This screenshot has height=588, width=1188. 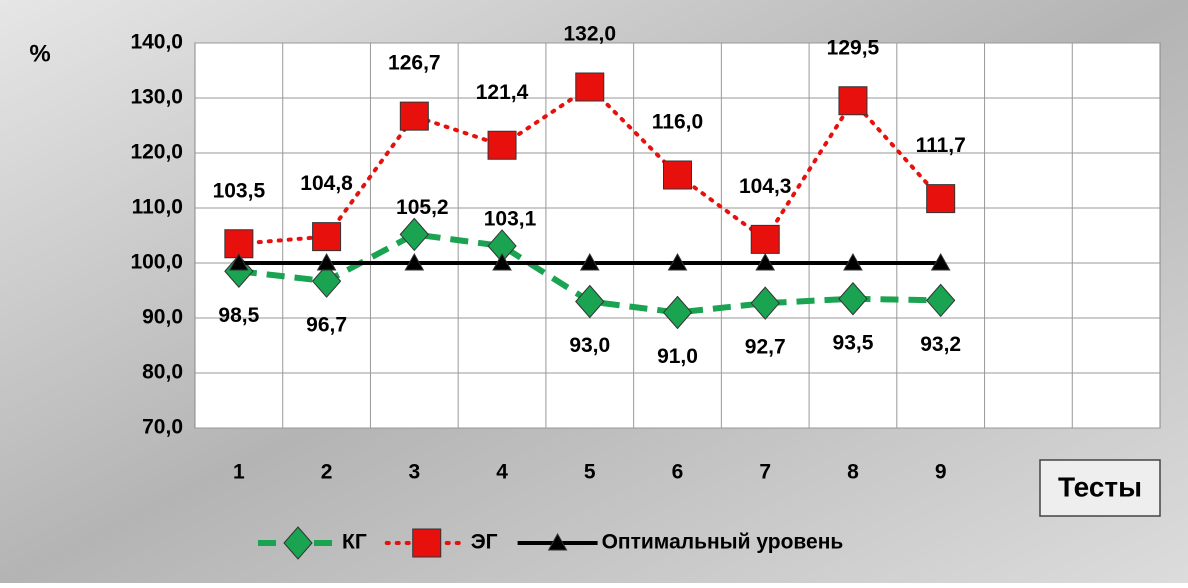 I want to click on y-tick-label: 90,0, so click(x=162, y=317).